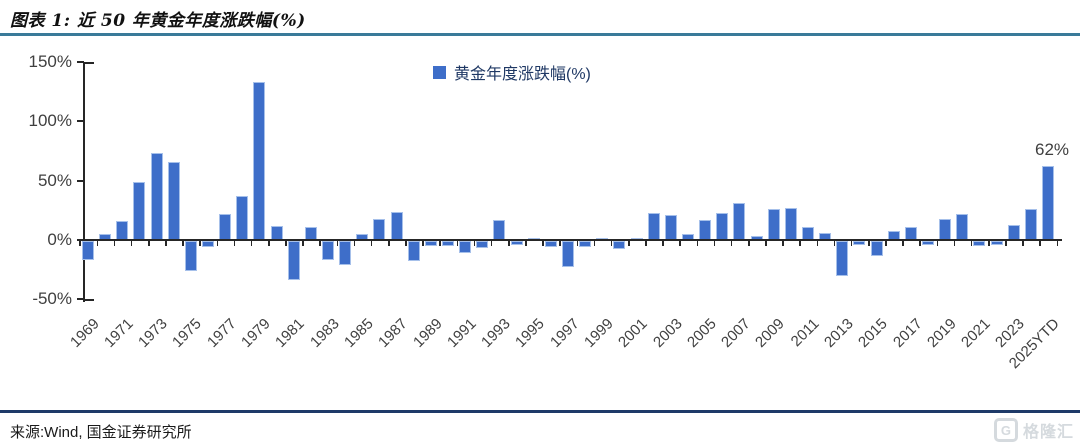 The image size is (1080, 448). Describe the element at coordinates (84, 333) in the screenshot. I see `x-axis-label-1969: 1969` at that location.